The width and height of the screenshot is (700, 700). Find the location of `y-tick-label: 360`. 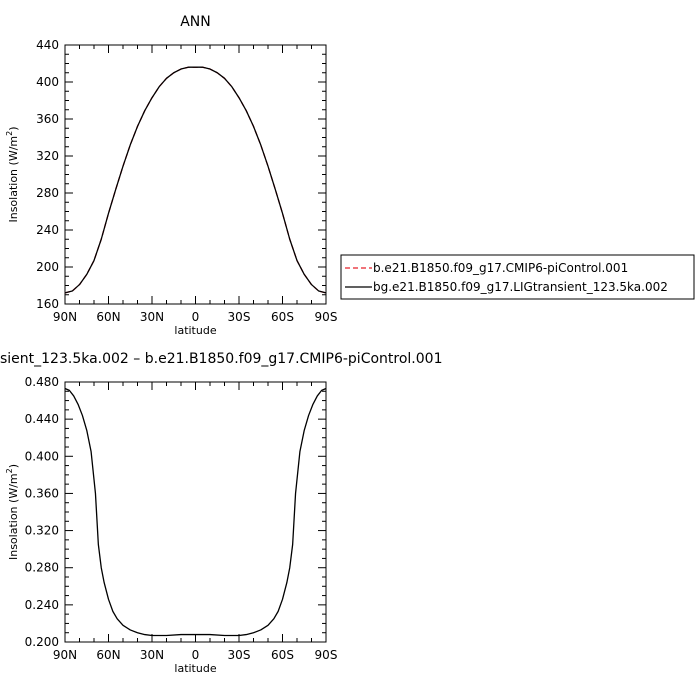

y-tick-label: 360 is located at coordinates (47, 119).